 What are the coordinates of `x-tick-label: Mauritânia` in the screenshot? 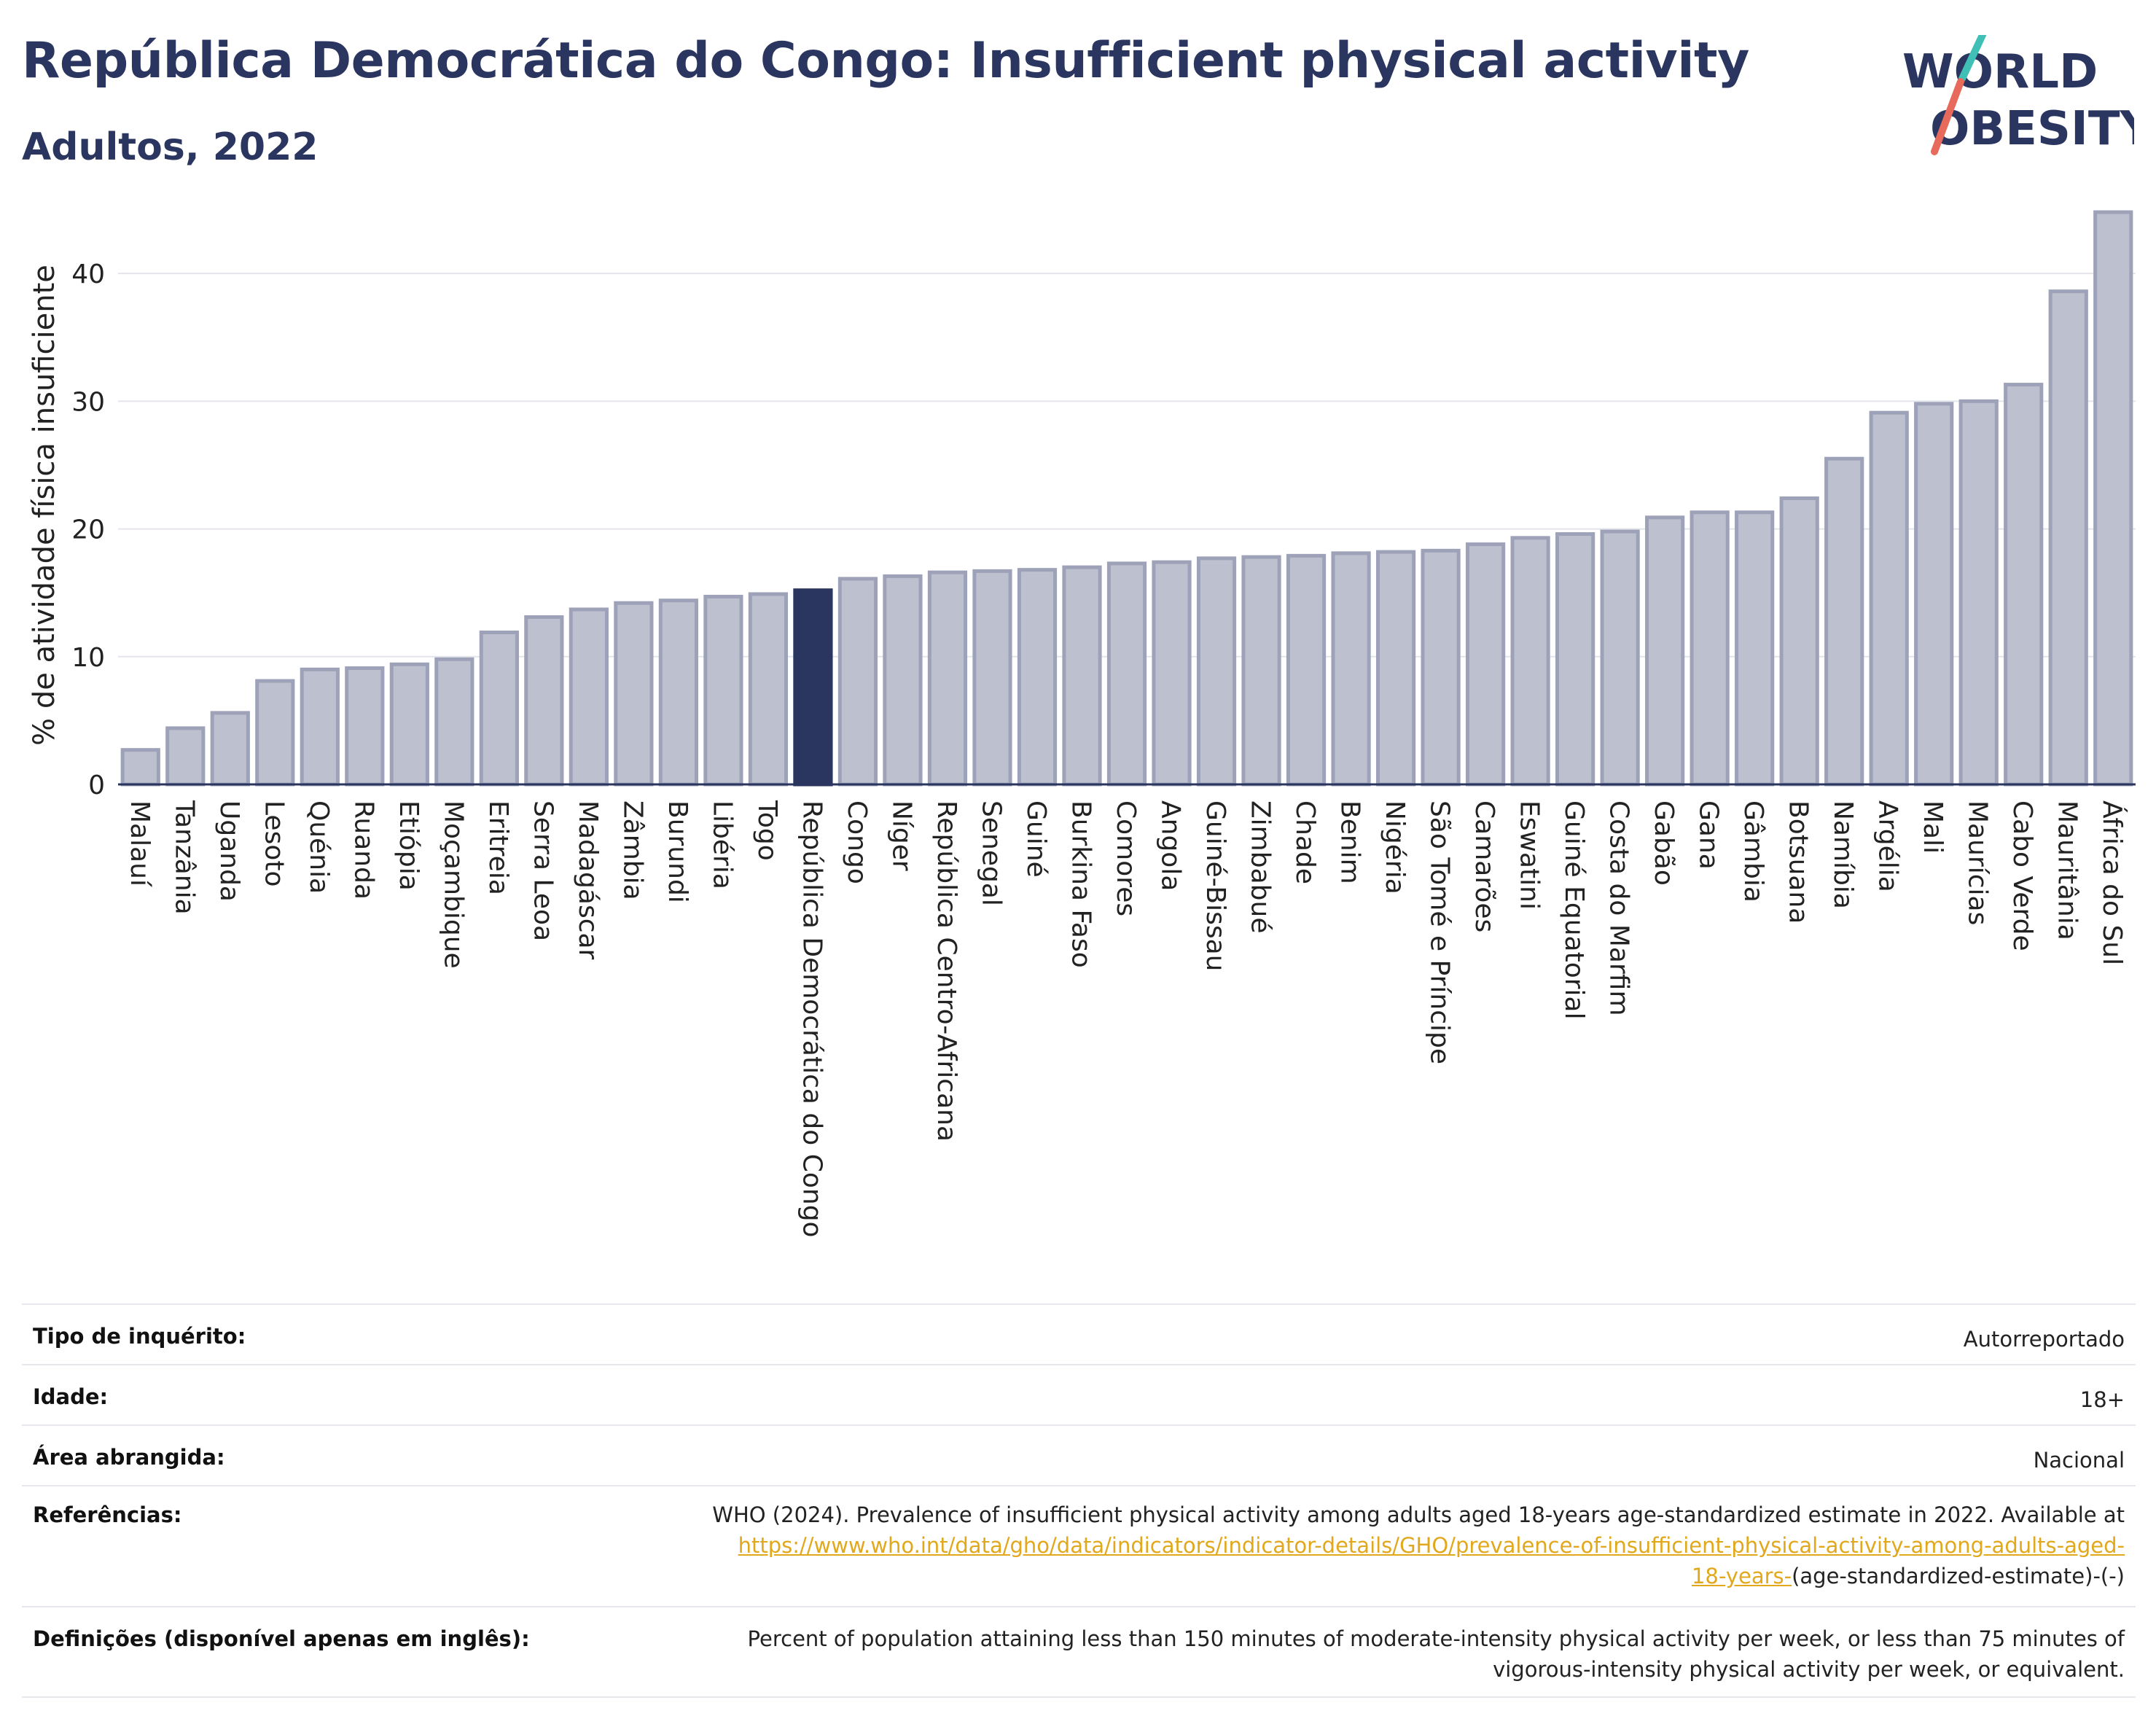 It's located at (2067, 870).